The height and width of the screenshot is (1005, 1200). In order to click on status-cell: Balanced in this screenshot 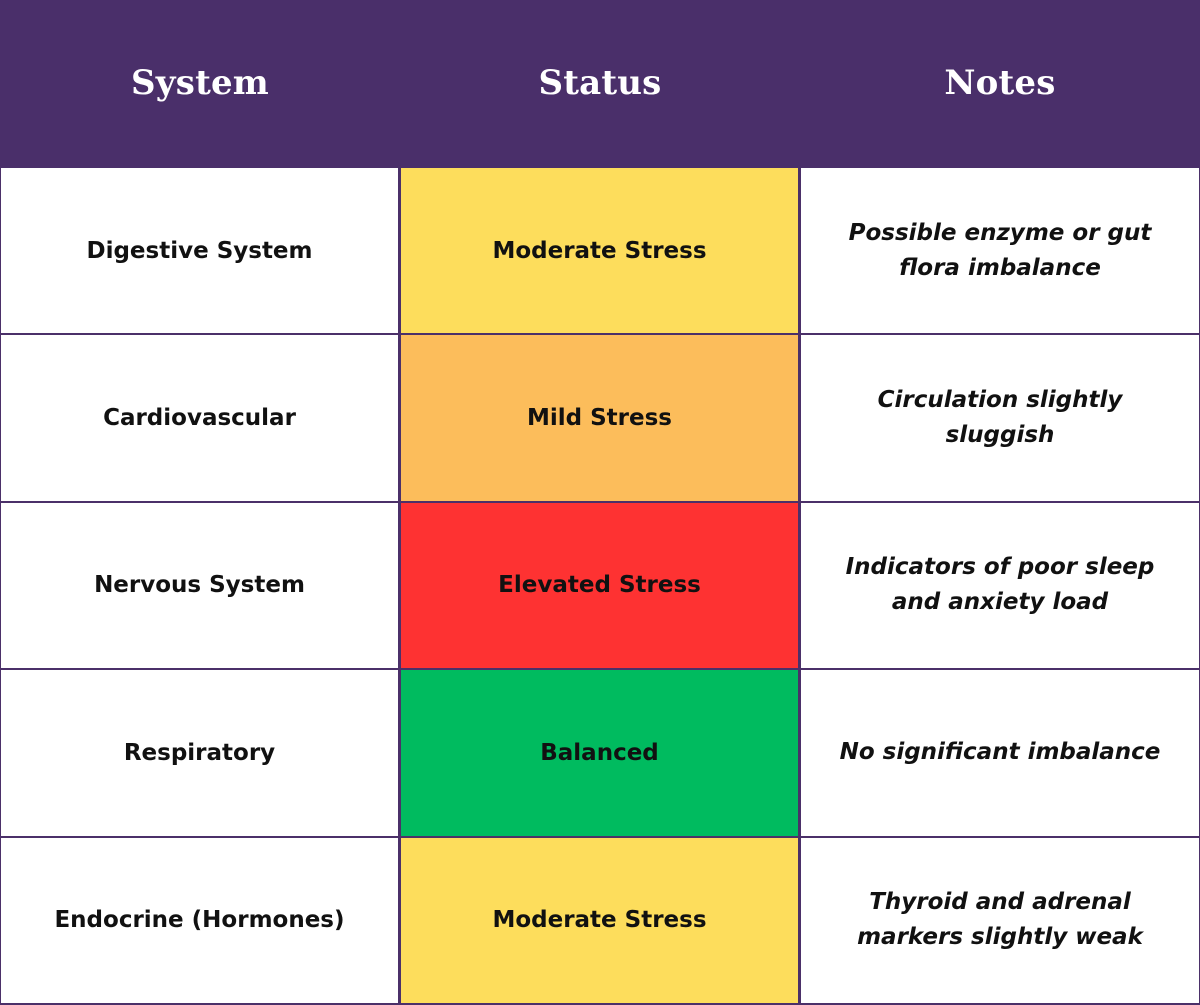, I will do `click(600, 754)`.